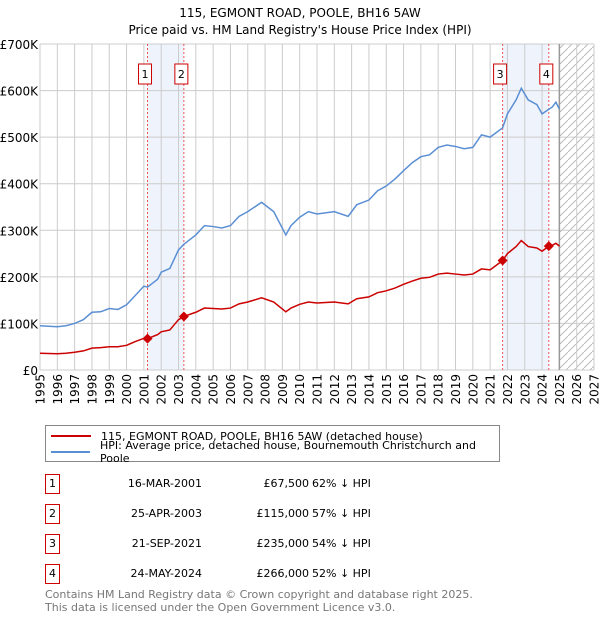  Describe the element at coordinates (19, 185) in the screenshot. I see `y-tick-label: £400K` at that location.